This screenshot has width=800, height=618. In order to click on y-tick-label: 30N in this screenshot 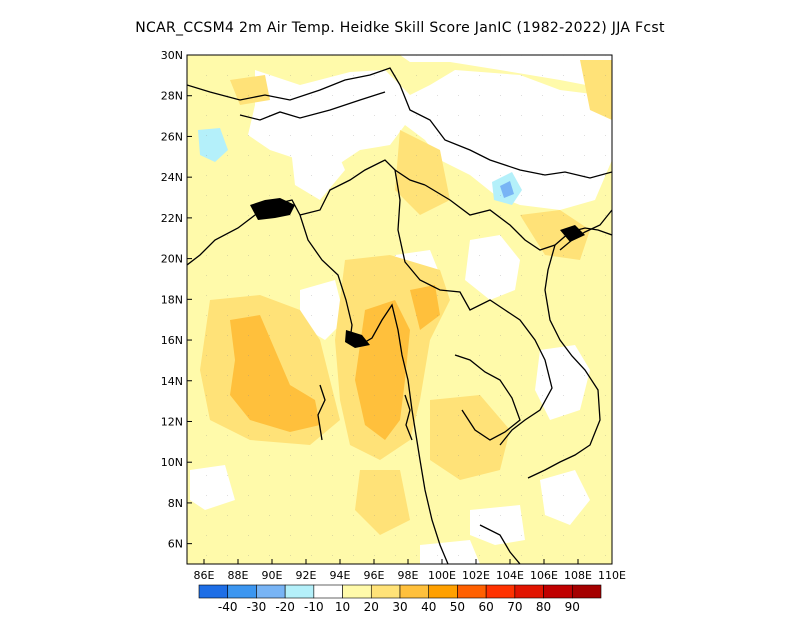, I will do `click(172, 55)`.